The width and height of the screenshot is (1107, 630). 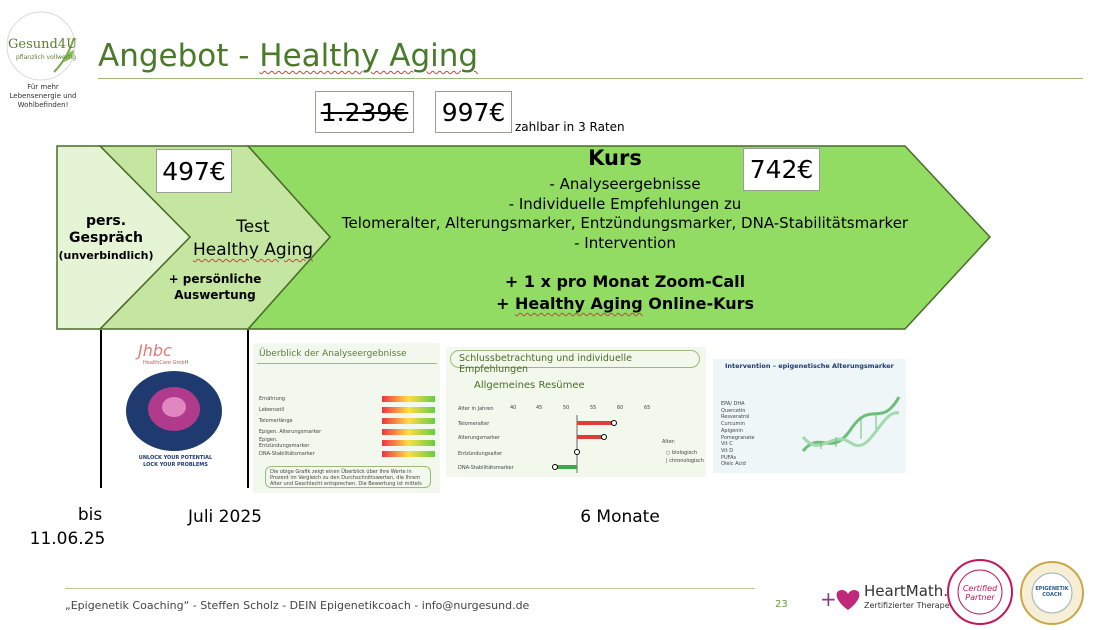 What do you see at coordinates (590, 78) in the screenshot?
I see `title-divider` at bounding box center [590, 78].